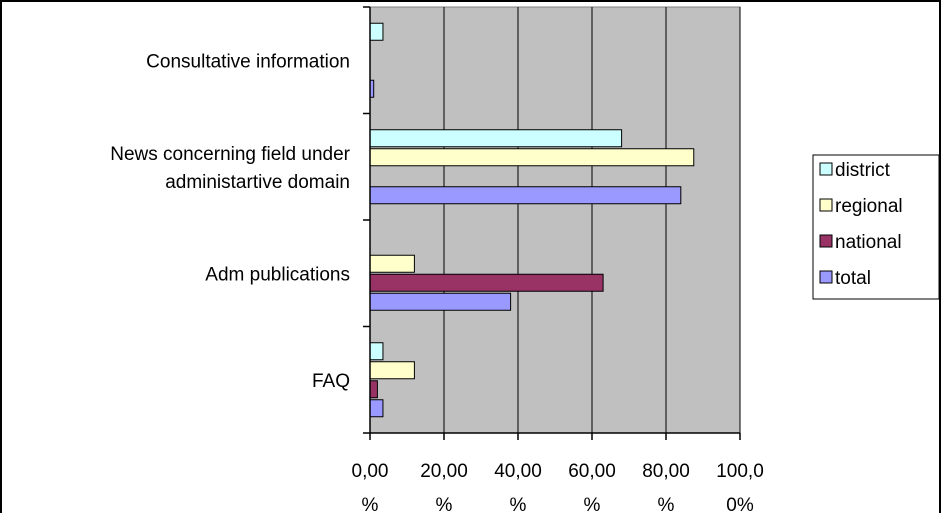 This screenshot has height=518, width=942. What do you see at coordinates (592, 471) in the screenshot?
I see `x-tick-label: 60,00` at bounding box center [592, 471].